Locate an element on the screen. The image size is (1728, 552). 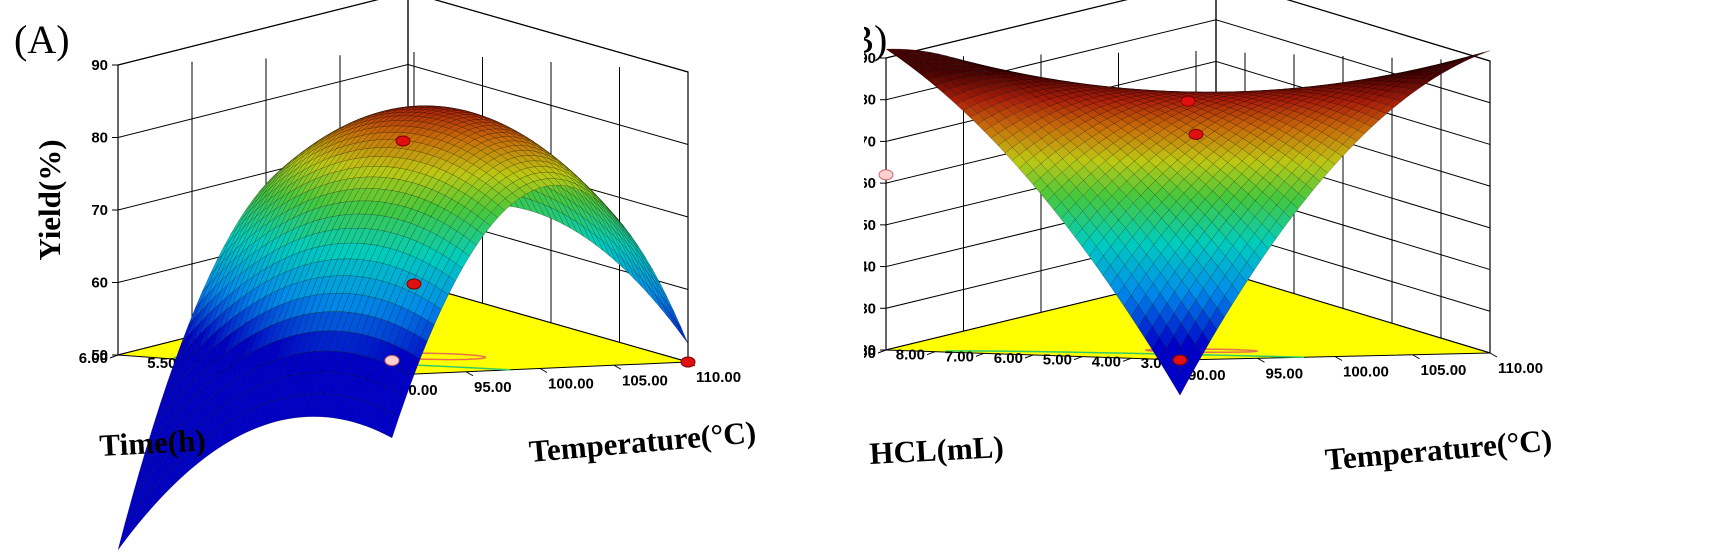
floor-contour-low is located at coordinates (1125, 354).